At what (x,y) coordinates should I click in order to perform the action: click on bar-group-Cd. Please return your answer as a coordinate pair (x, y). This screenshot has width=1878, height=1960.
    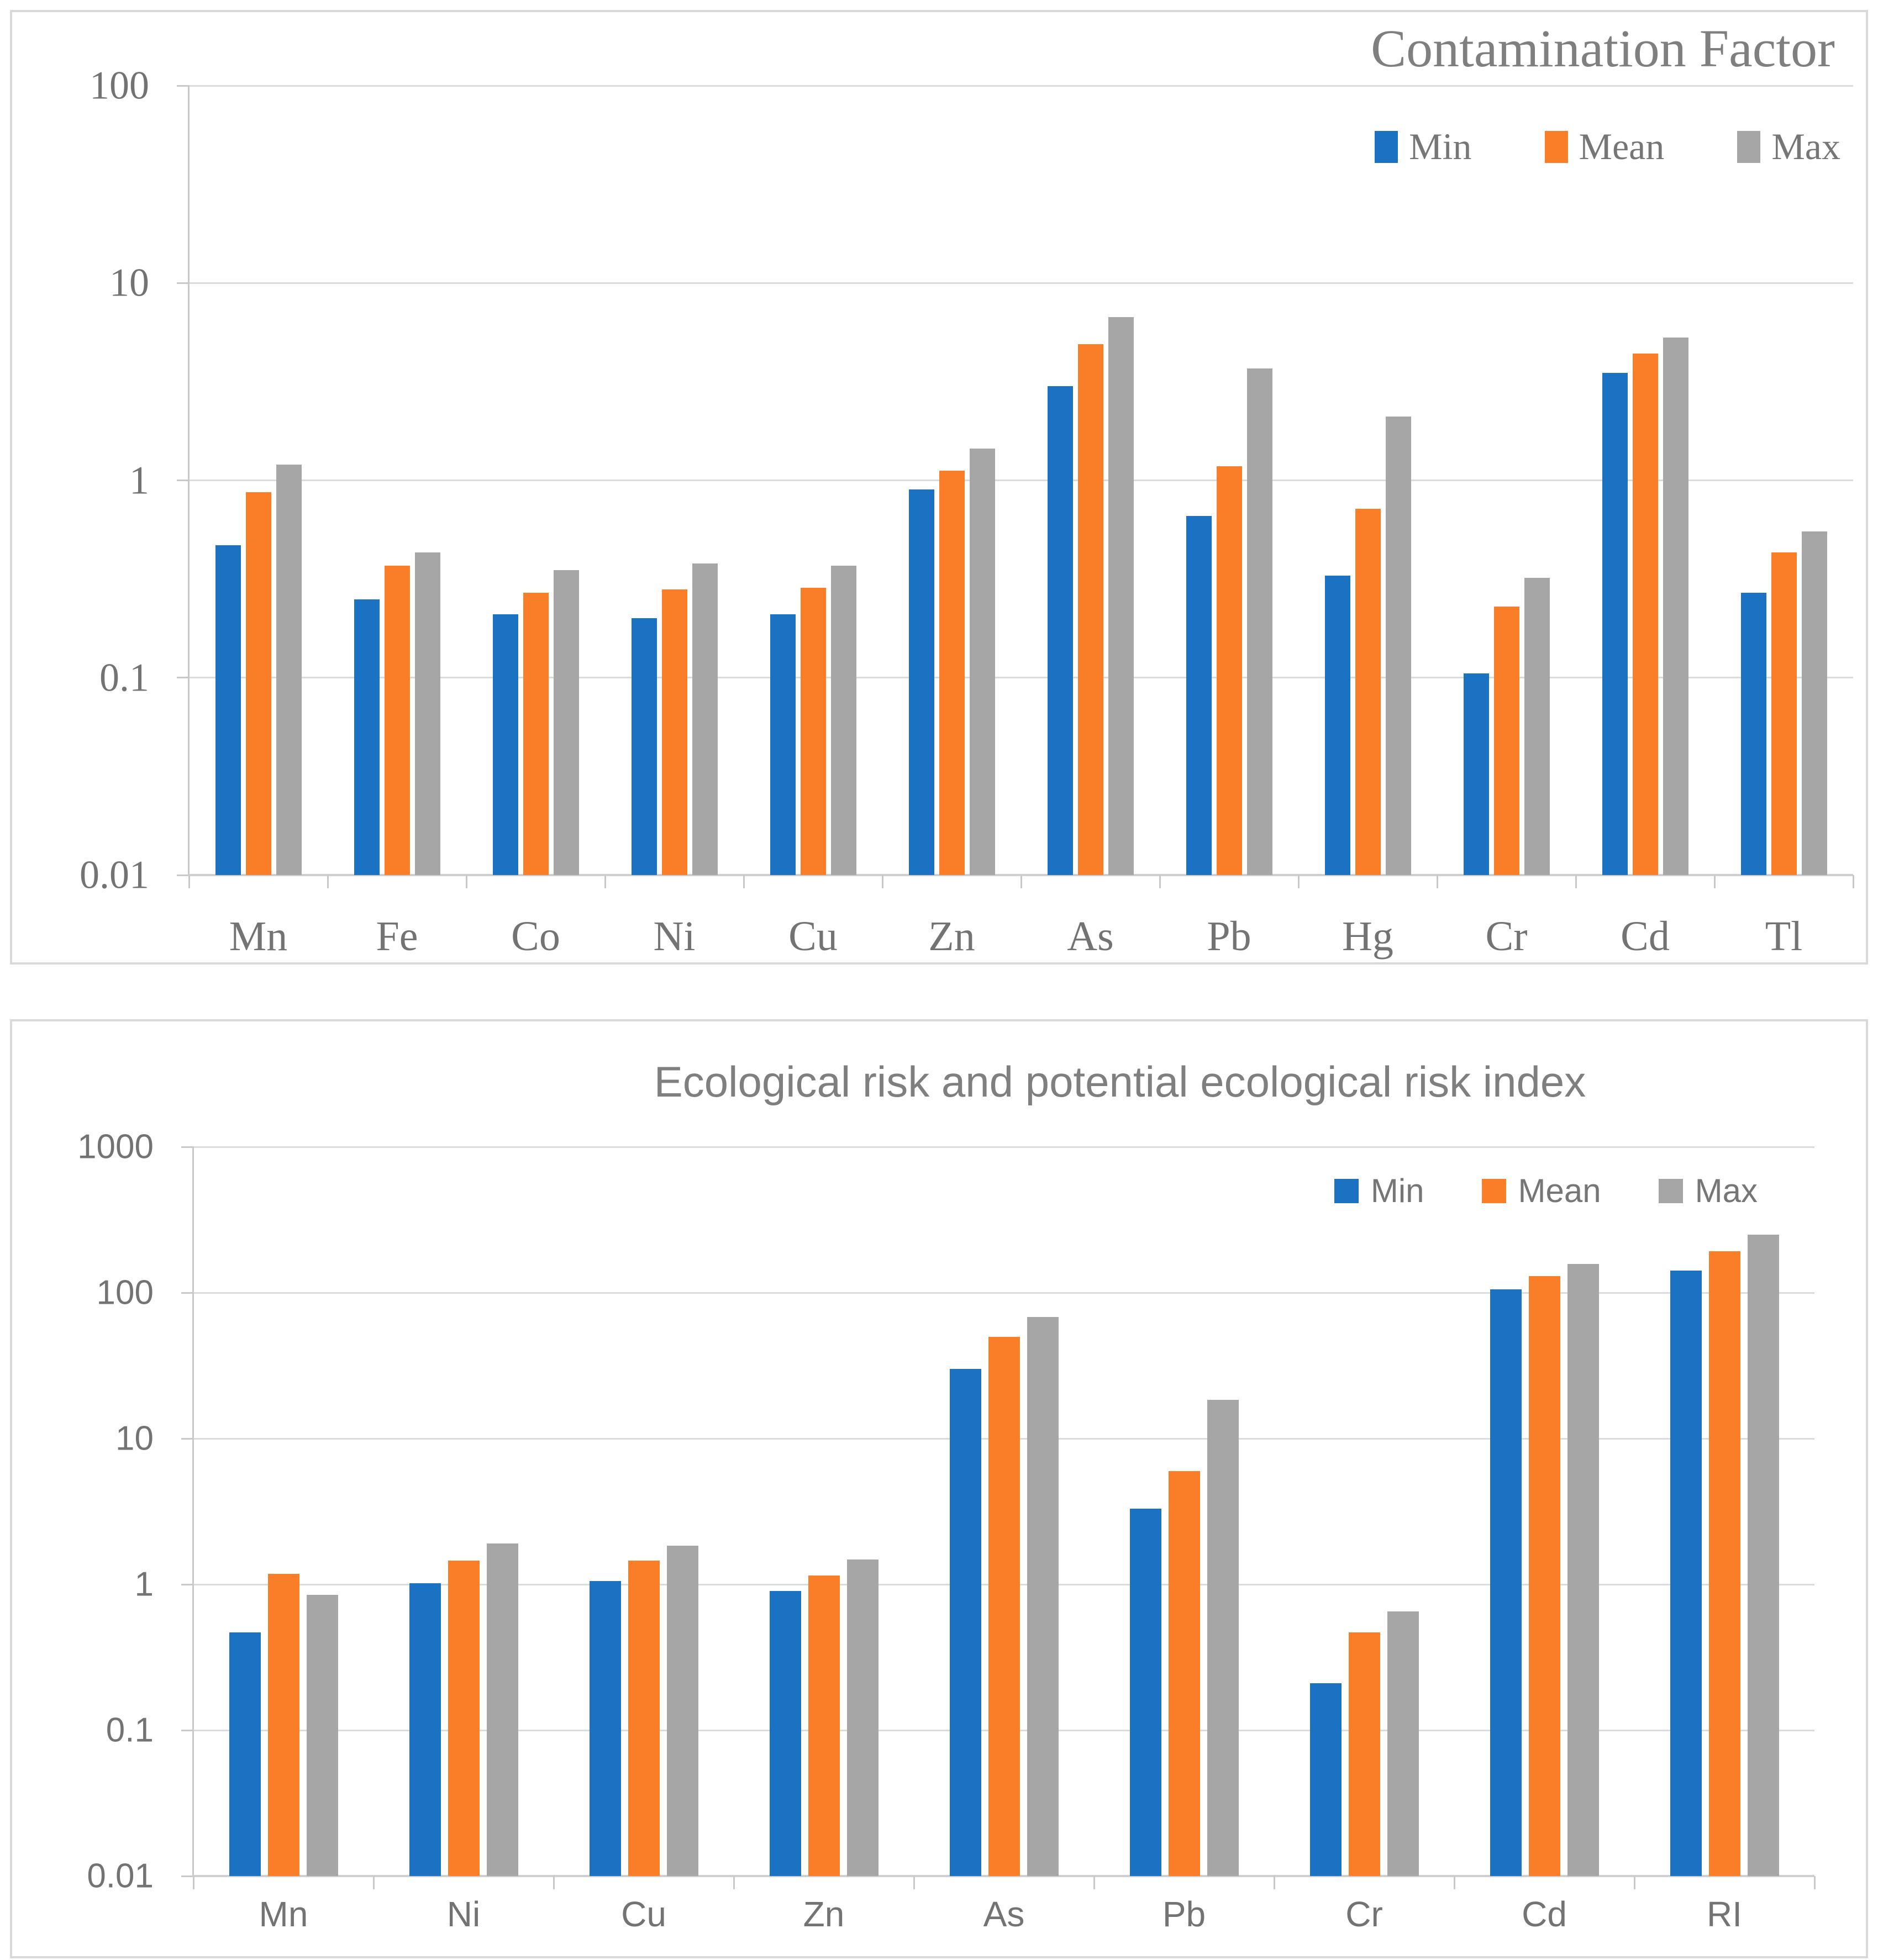
    Looking at the image, I should click on (1544, 1511).